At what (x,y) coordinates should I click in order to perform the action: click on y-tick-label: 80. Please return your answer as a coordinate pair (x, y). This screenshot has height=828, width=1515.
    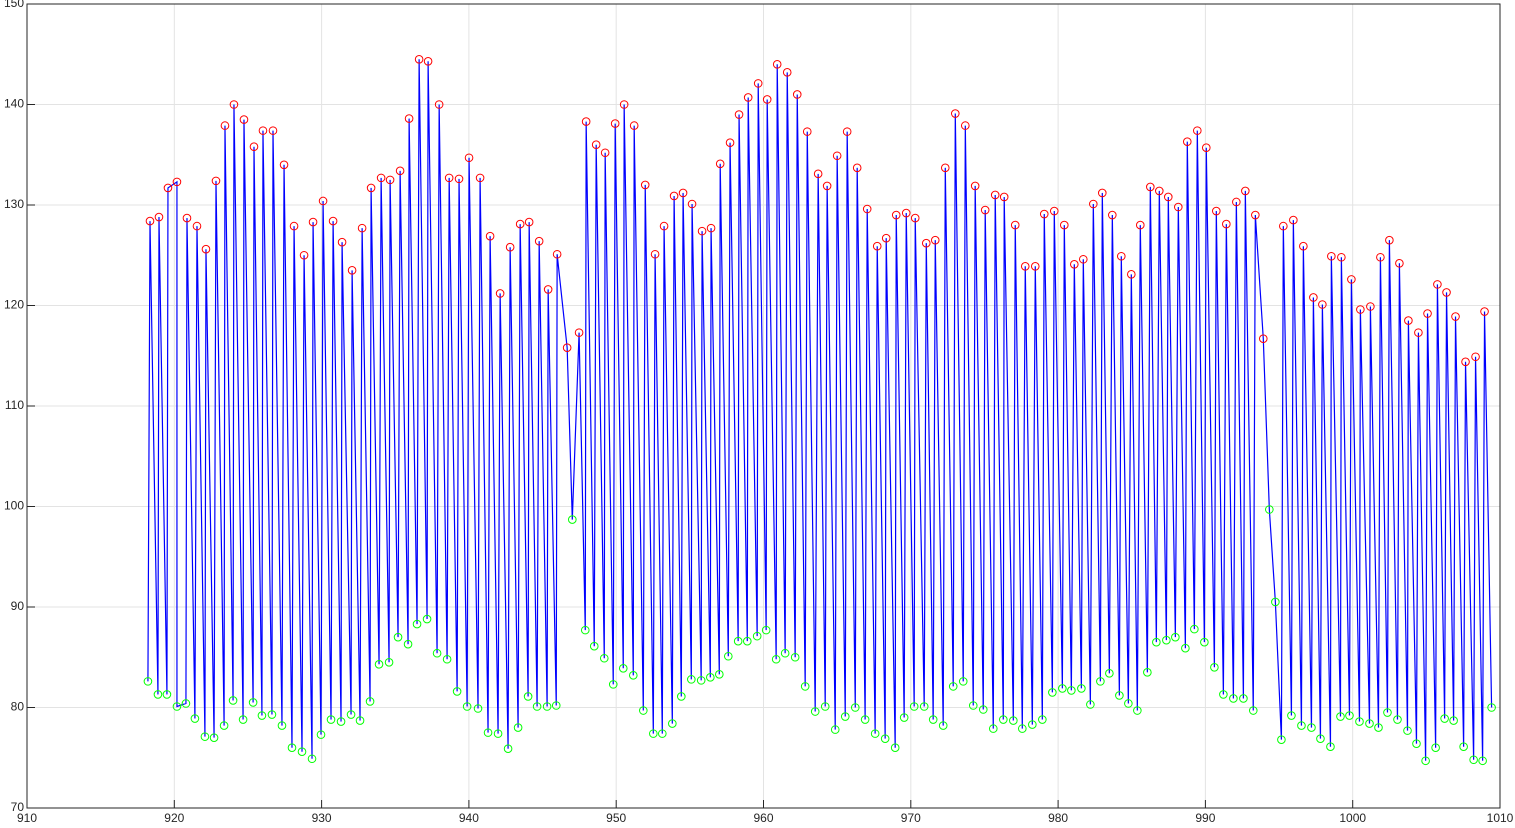
    Looking at the image, I should click on (18, 707).